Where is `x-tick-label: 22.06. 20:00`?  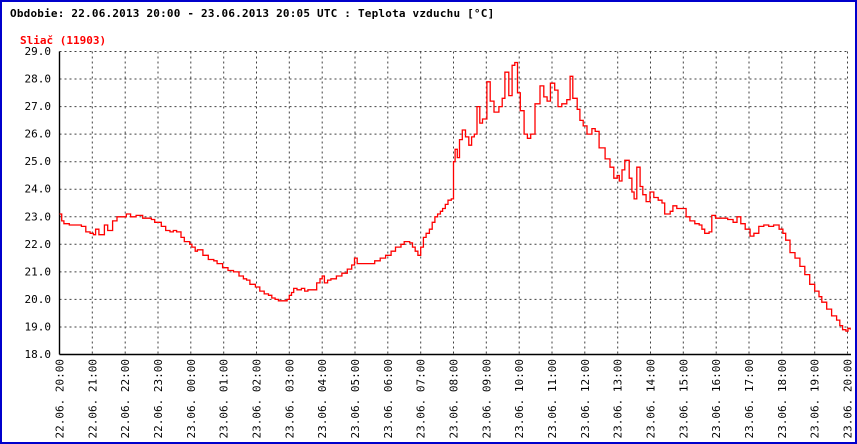 x-tick-label: 22.06. 20:00 is located at coordinates (60, 398).